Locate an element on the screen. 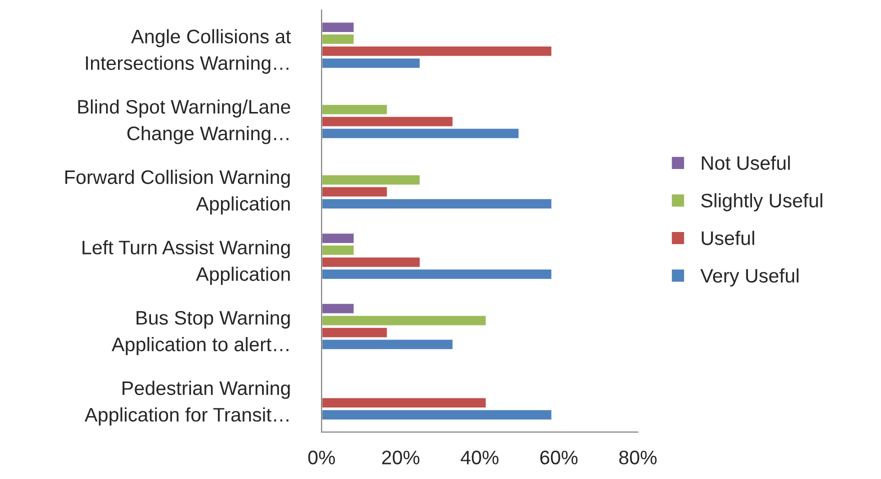 This screenshot has height=479, width=881. x-tick-label: 20% is located at coordinates (401, 457).